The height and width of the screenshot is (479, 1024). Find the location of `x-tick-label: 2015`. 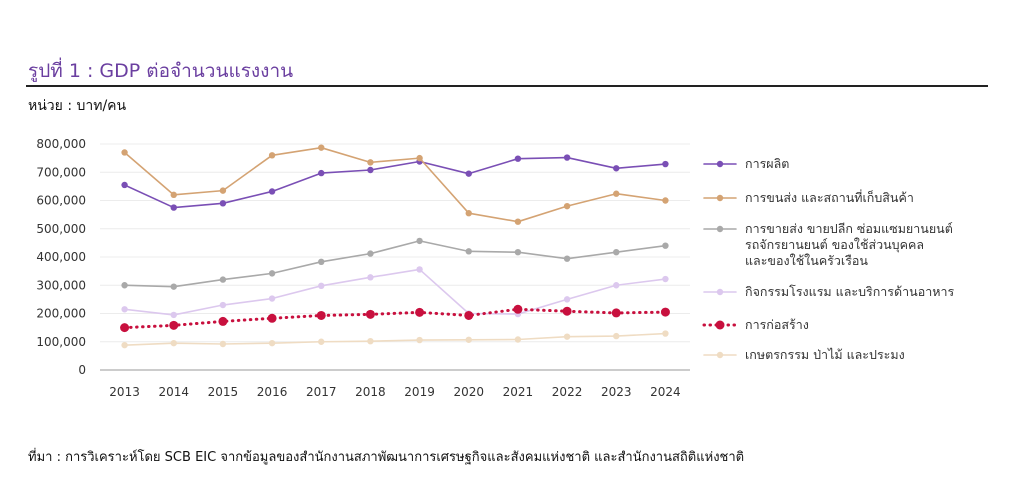

x-tick-label: 2015 is located at coordinates (223, 392).